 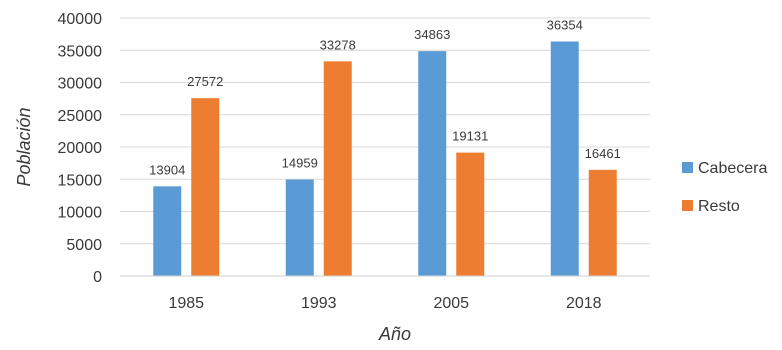 What do you see at coordinates (565, 25) in the screenshot?
I see `data-label: 36354` at bounding box center [565, 25].